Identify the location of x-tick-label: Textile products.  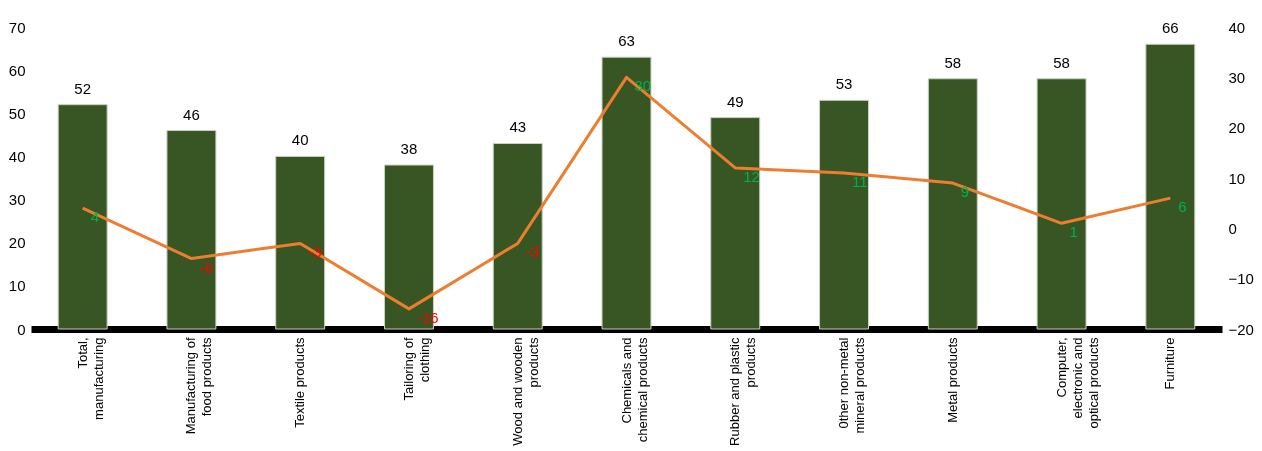
(300, 382).